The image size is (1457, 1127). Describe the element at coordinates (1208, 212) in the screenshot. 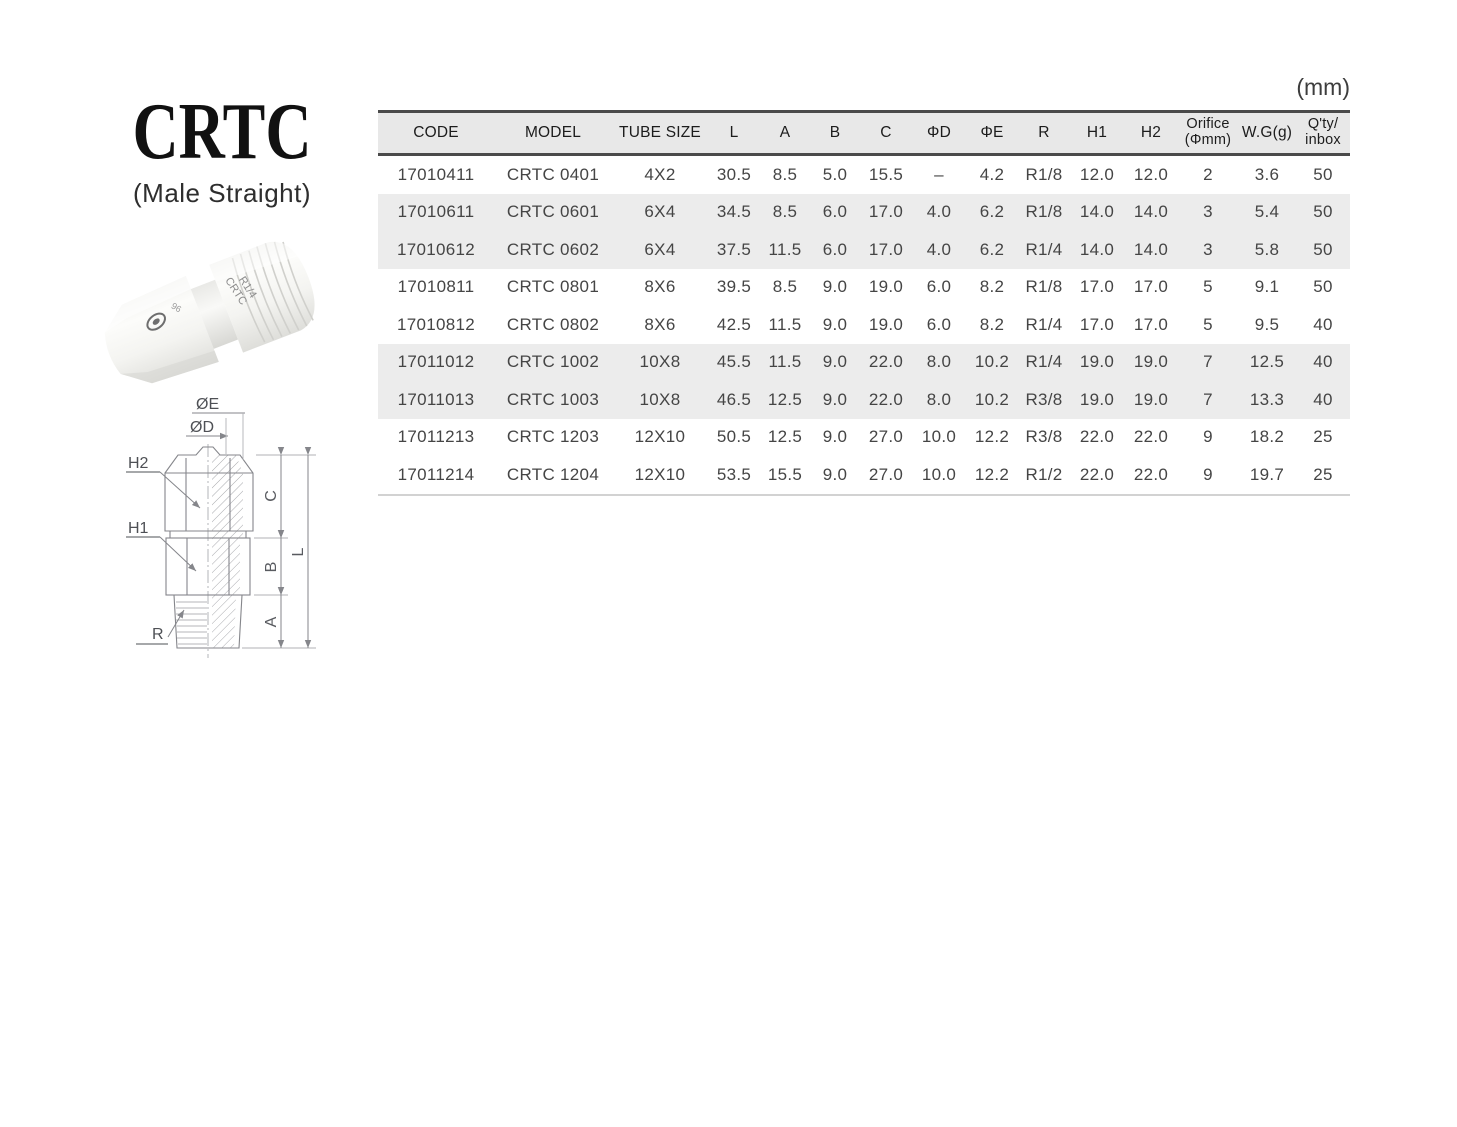

I see `table-cell: 3` at that location.